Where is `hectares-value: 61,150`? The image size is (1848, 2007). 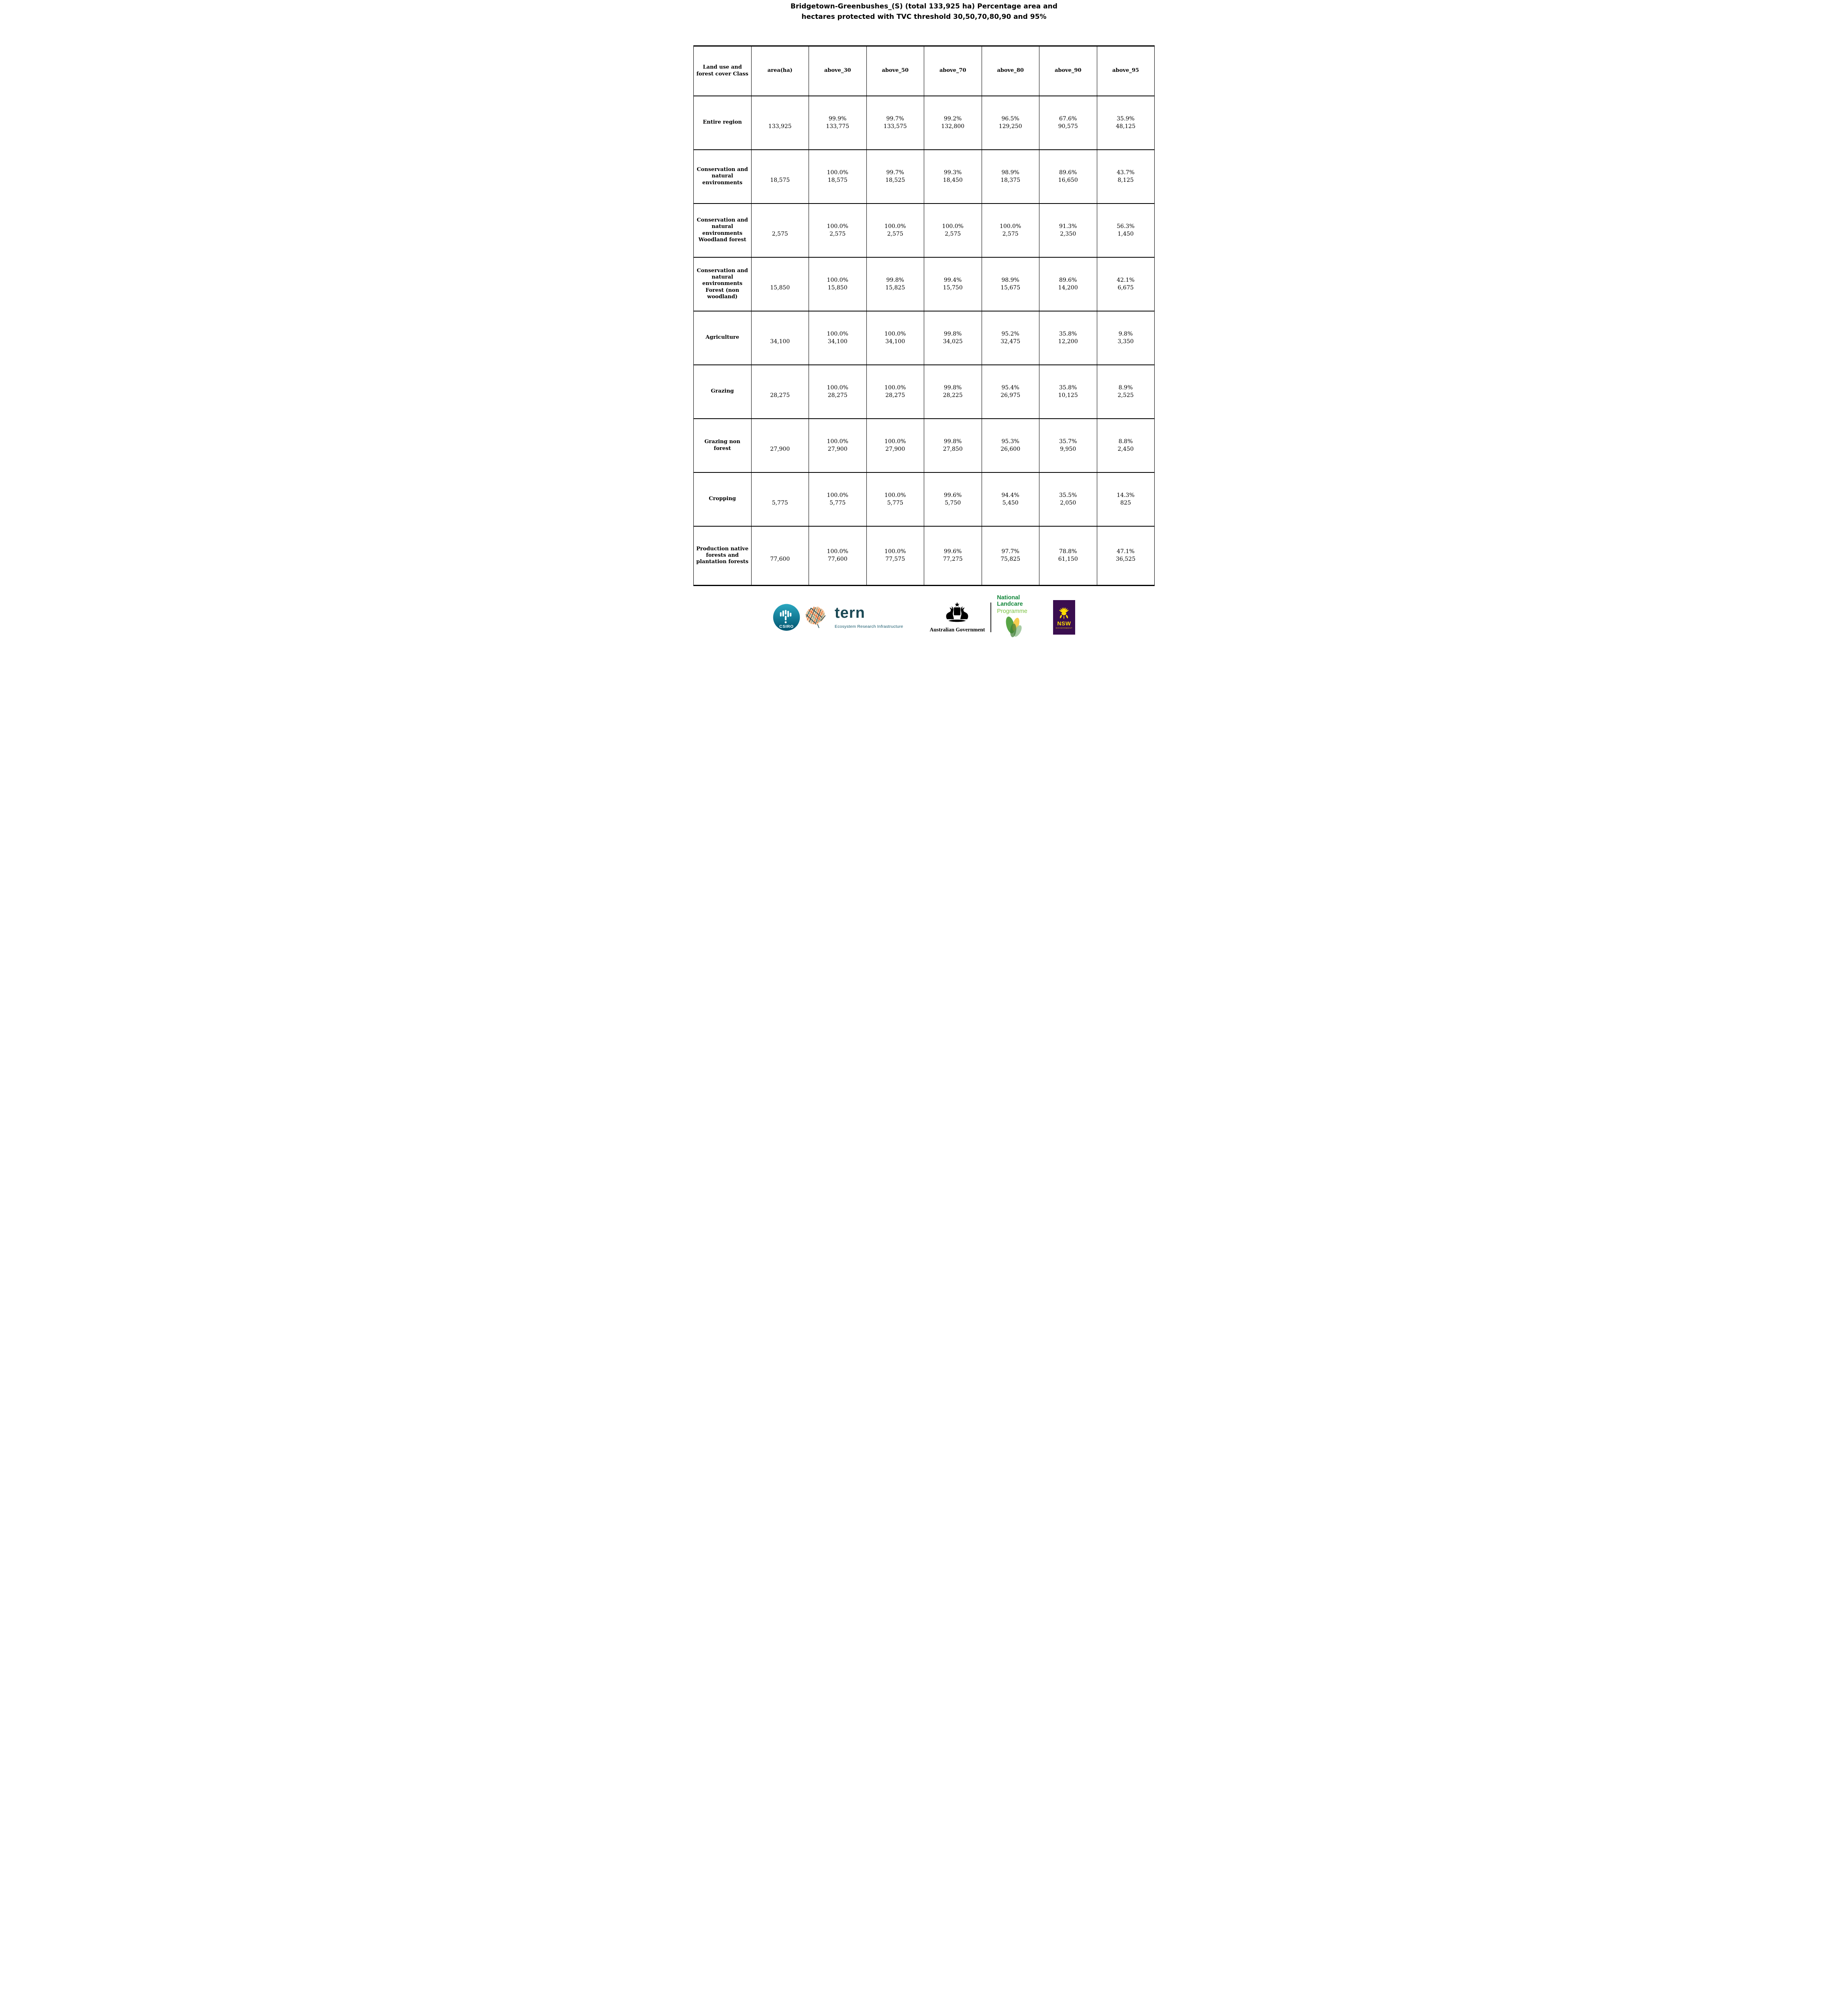
hectares-value: 61,150 is located at coordinates (1068, 559).